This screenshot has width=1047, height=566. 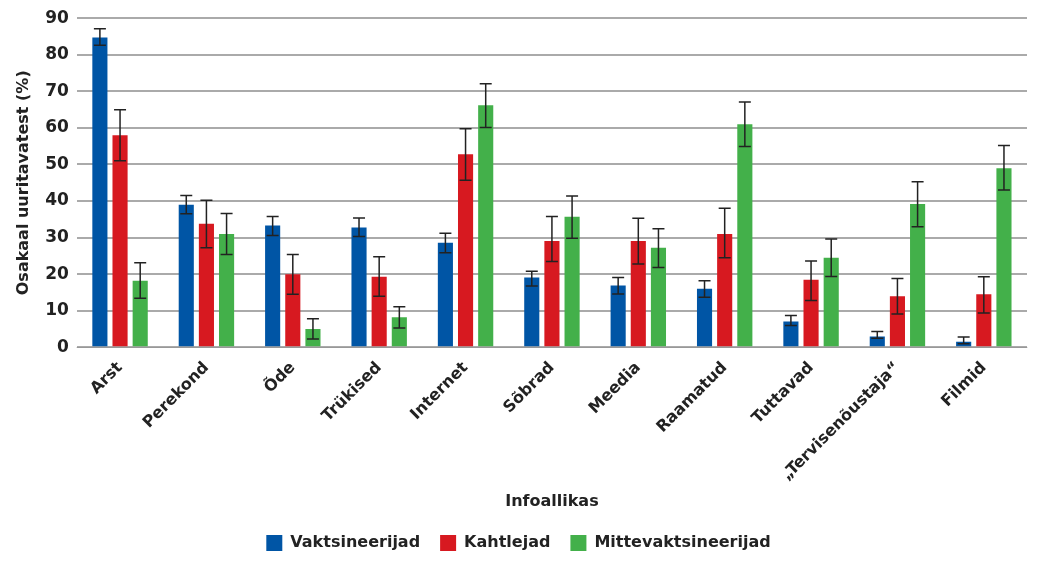 What do you see at coordinates (279, 377) in the screenshot?
I see `x-tick-label: Õde` at bounding box center [279, 377].